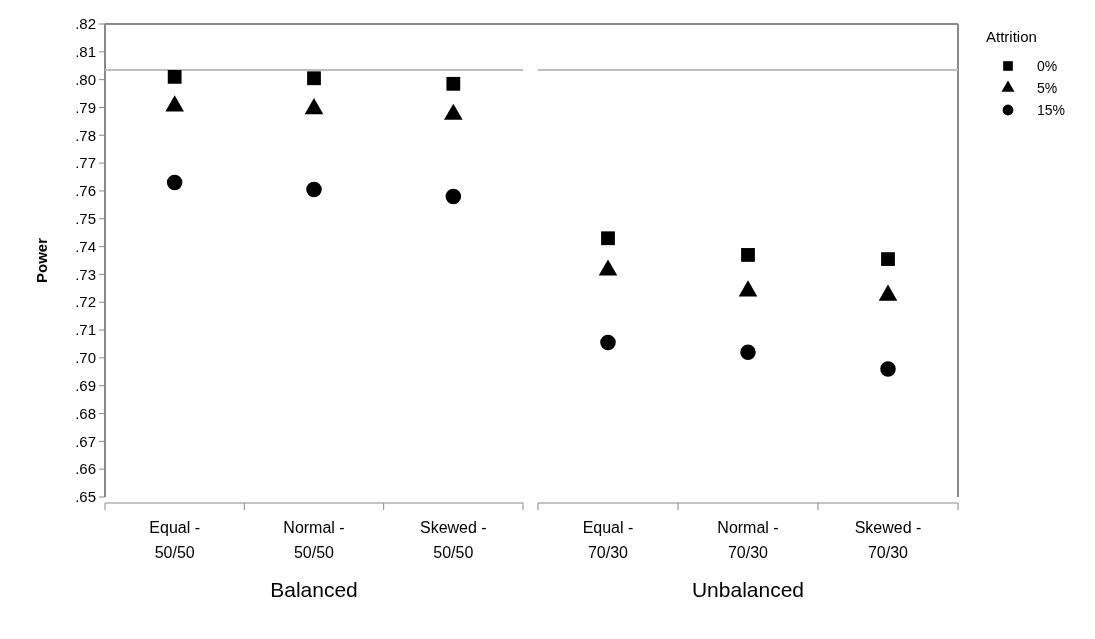 The height and width of the screenshot is (639, 1095). I want to click on y-tick-label: .74, so click(85, 246).